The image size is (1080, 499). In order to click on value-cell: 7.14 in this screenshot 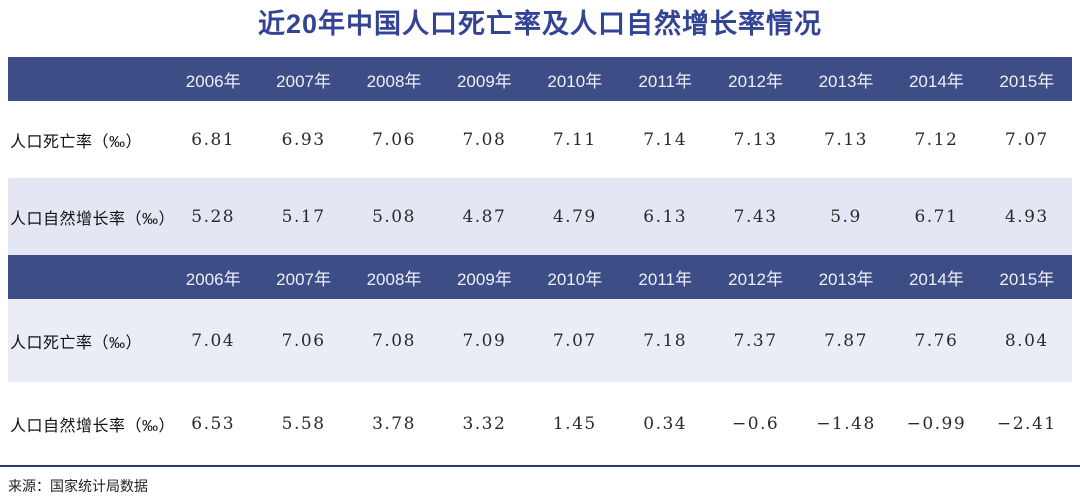, I will do `click(665, 139)`.